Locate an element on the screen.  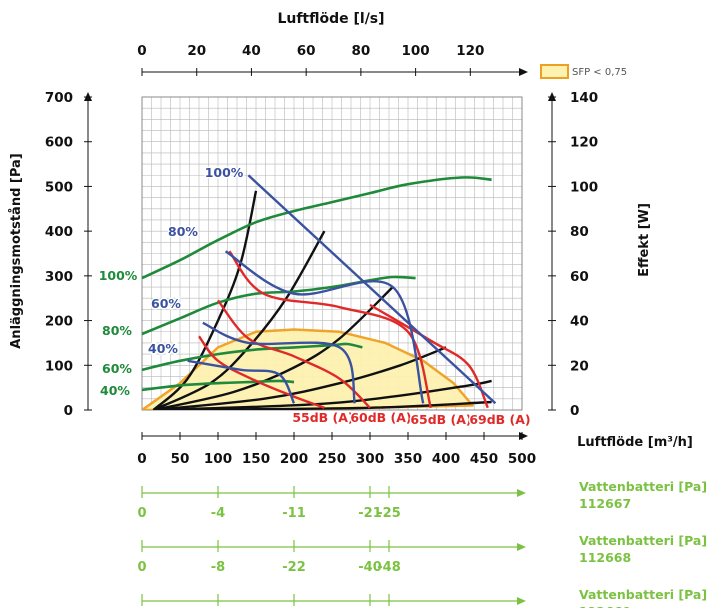
water-axis-id: 112667 is located at coordinates (605, 503).